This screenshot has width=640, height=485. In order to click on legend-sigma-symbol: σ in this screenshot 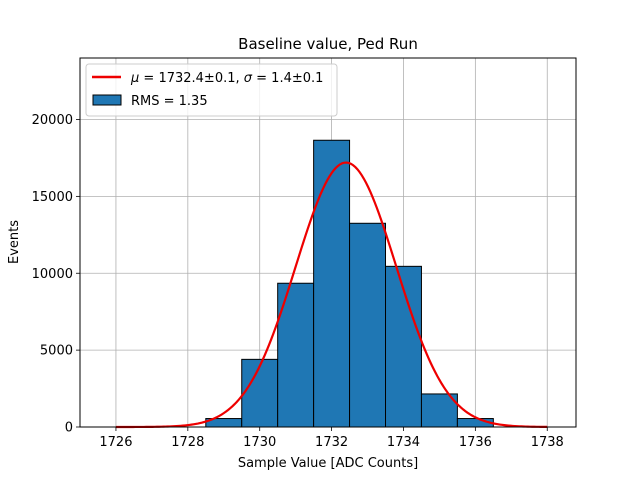, I will do `click(248, 78)`.